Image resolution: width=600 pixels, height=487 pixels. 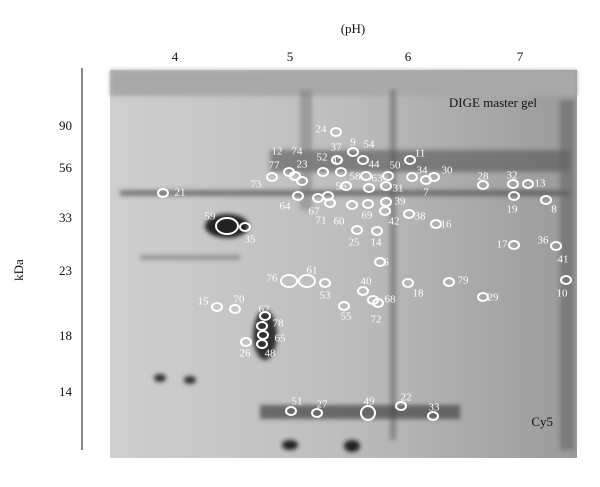 What do you see at coordinates (323, 405) in the screenshot?
I see `spot-label: 27` at bounding box center [323, 405].